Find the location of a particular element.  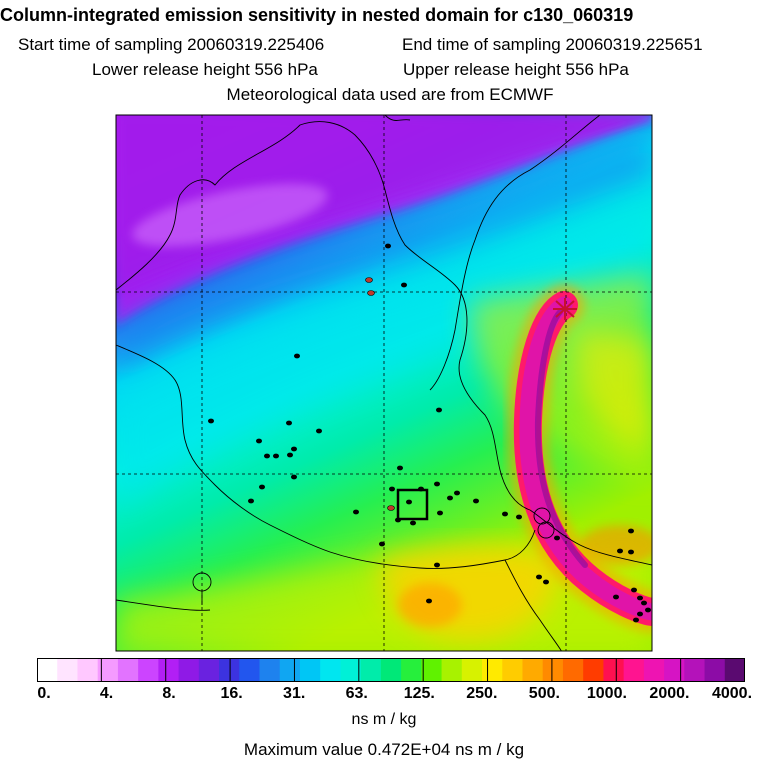

start-time-label: Start time of sampling 20060319.225406 is located at coordinates (171, 44).